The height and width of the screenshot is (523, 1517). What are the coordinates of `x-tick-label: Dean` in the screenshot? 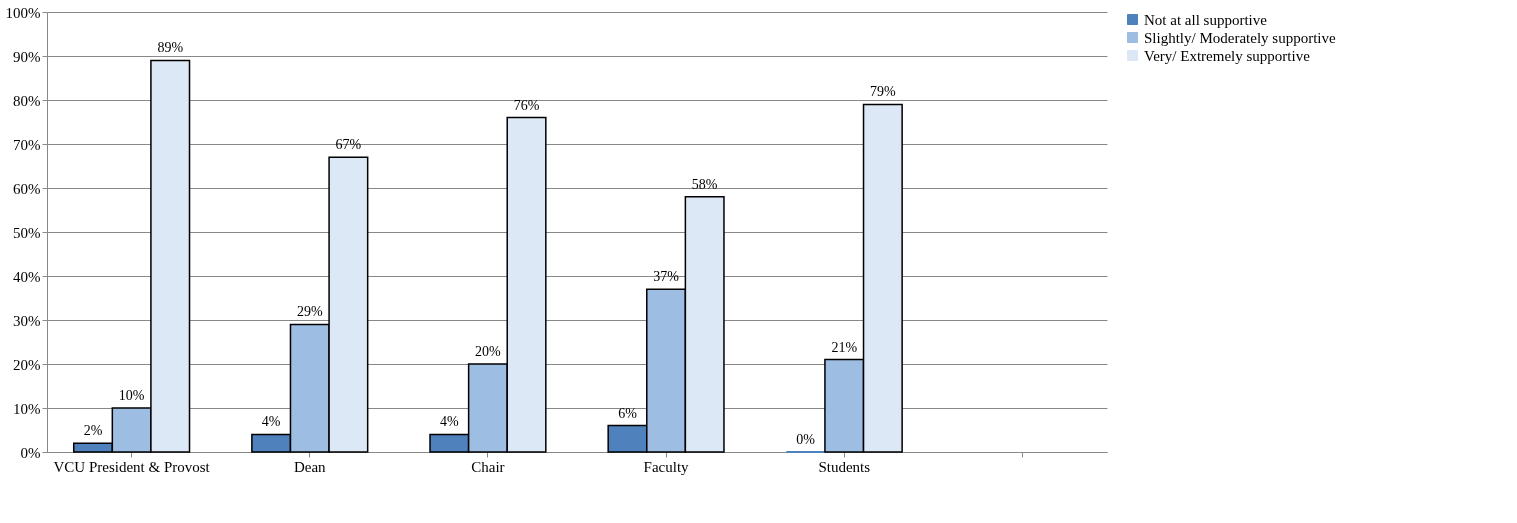 It's located at (310, 466).